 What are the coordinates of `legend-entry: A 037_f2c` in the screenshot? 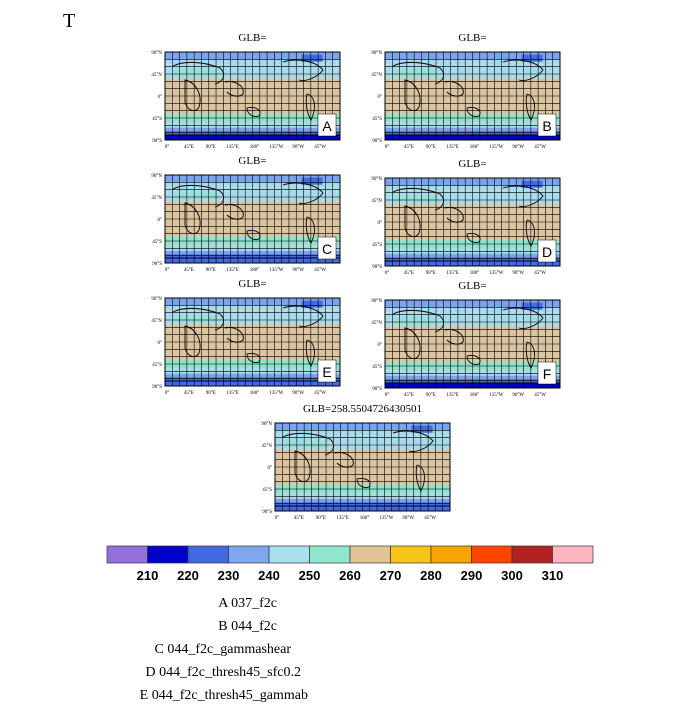 It's located at (247, 603).